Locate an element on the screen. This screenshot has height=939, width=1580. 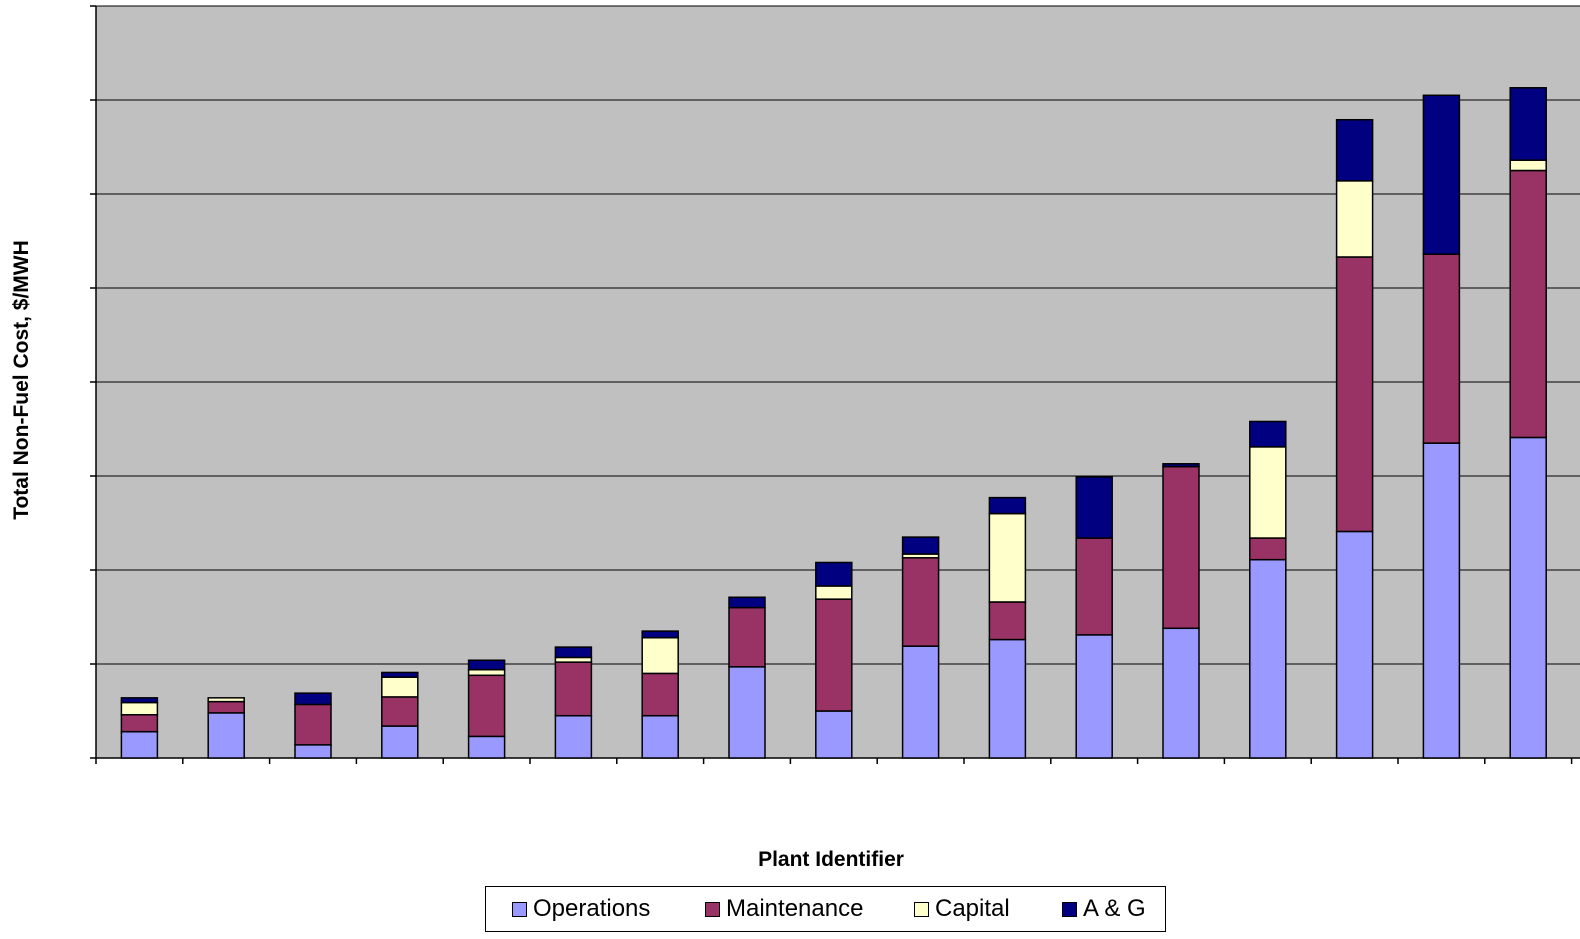
legend-swatch-a-and-g is located at coordinates (1069, 909).